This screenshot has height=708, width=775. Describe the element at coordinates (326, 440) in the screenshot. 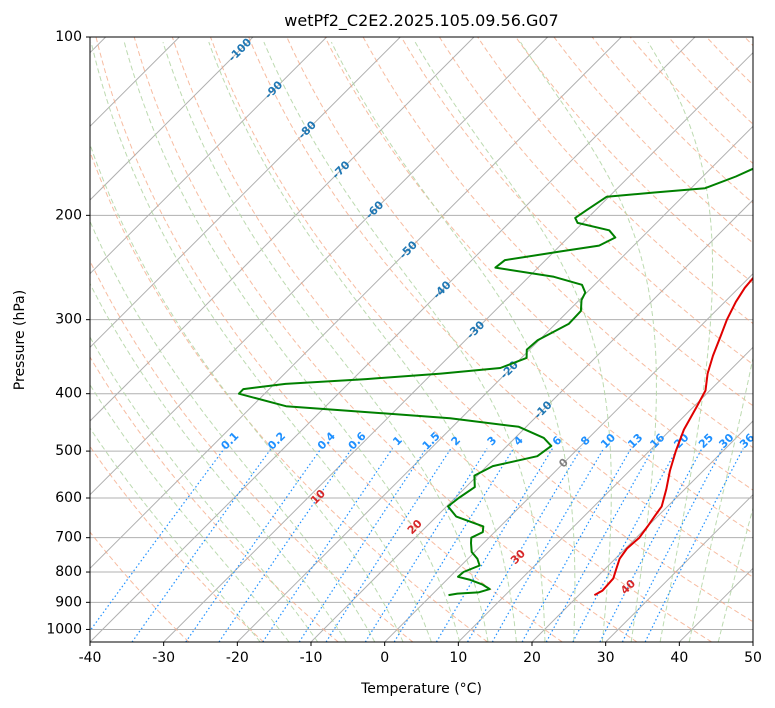

I see `mixing-ratio-label: 0.4` at that location.